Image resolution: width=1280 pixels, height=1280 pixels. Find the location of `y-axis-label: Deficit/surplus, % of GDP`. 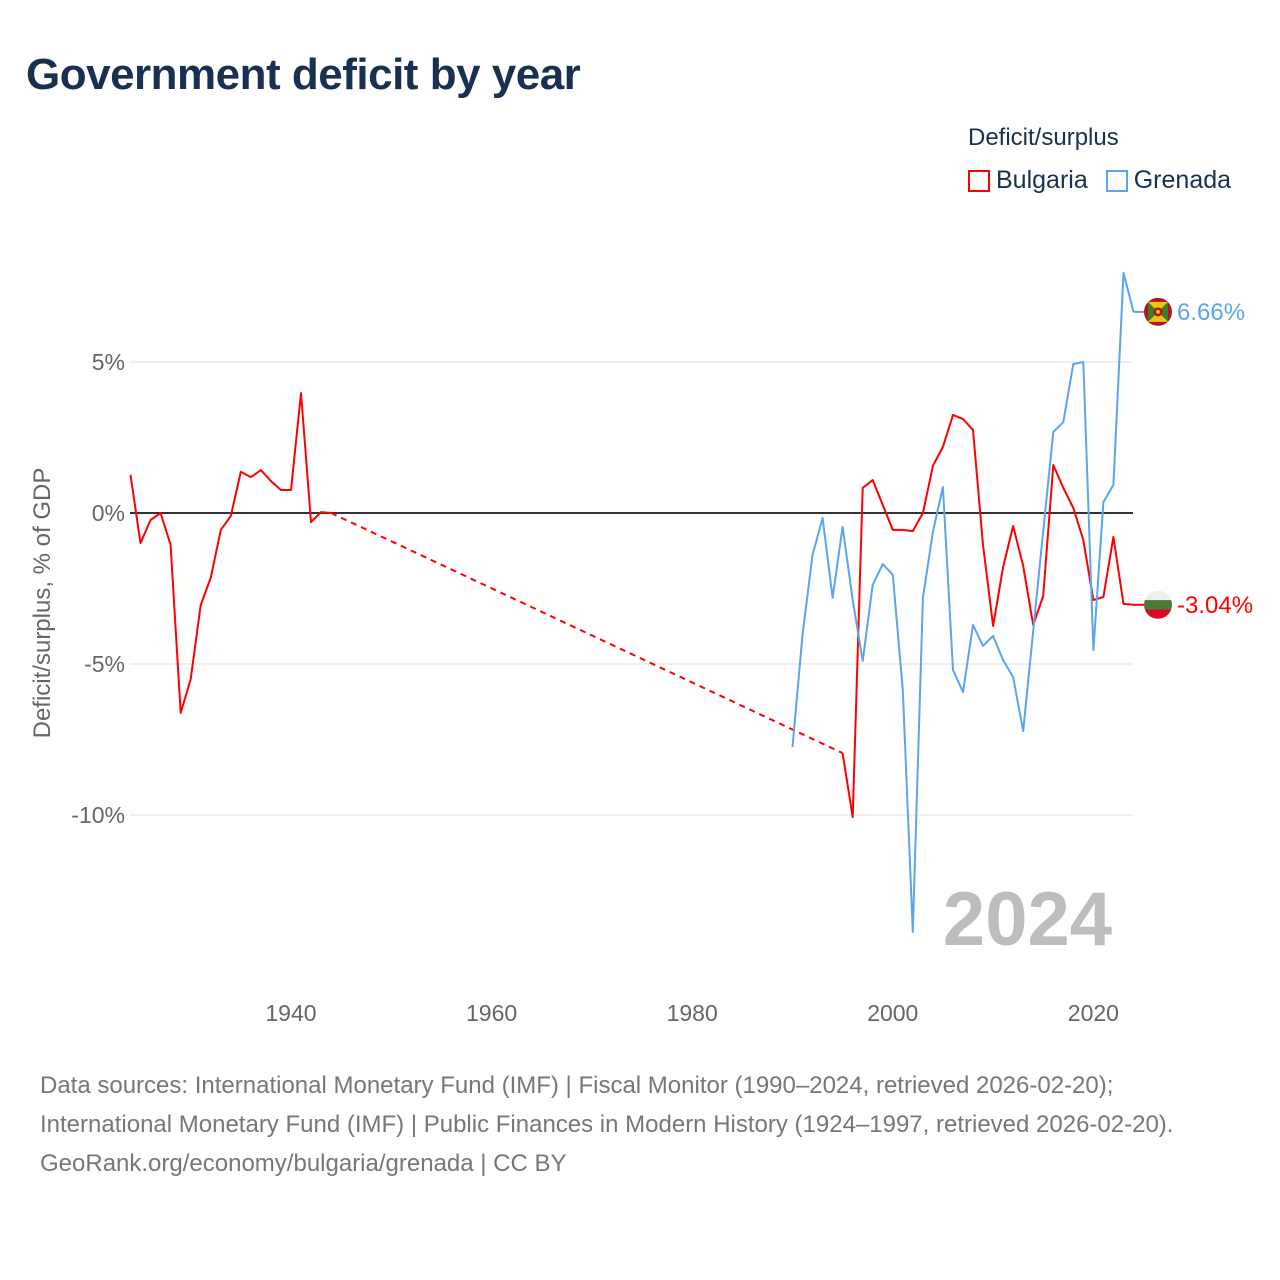

y-axis-label: Deficit/surplus, % of GDP is located at coordinates (42, 603).